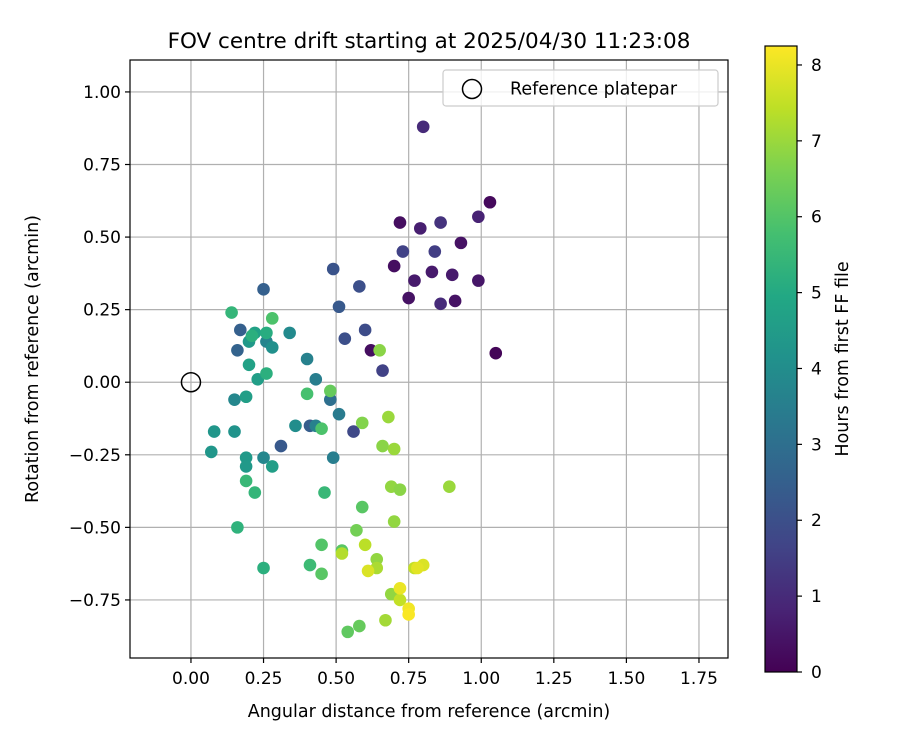 The height and width of the screenshot is (750, 900). Describe the element at coordinates (816, 142) in the screenshot. I see `colorbar-tick-label: 7` at that location.